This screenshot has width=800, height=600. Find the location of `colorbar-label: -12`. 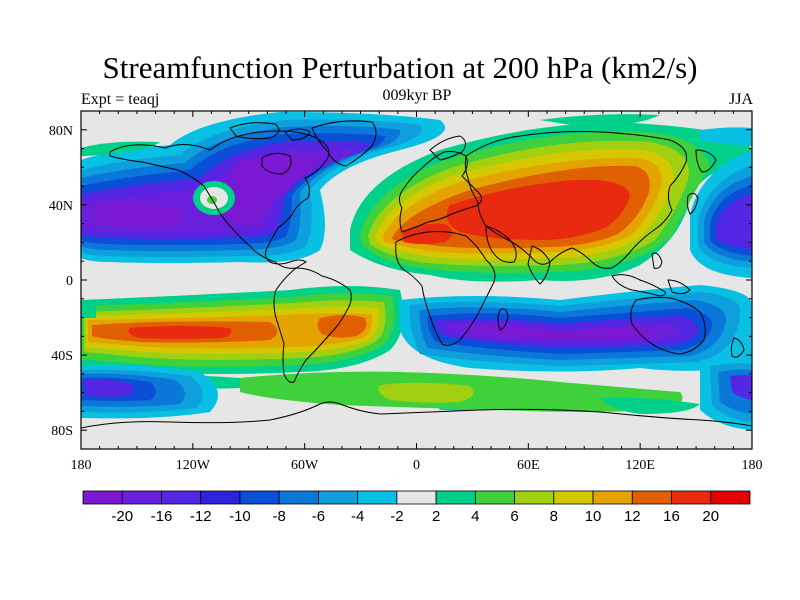

colorbar-label: -12 is located at coordinates (201, 516).